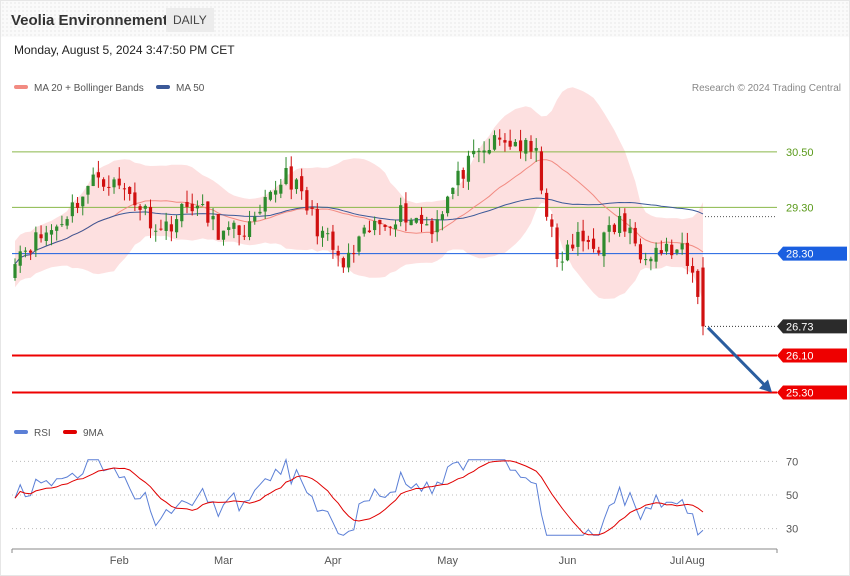 The image size is (850, 576). Describe the element at coordinates (93, 433) in the screenshot. I see `legend-label-9ma: 9MA` at that location.